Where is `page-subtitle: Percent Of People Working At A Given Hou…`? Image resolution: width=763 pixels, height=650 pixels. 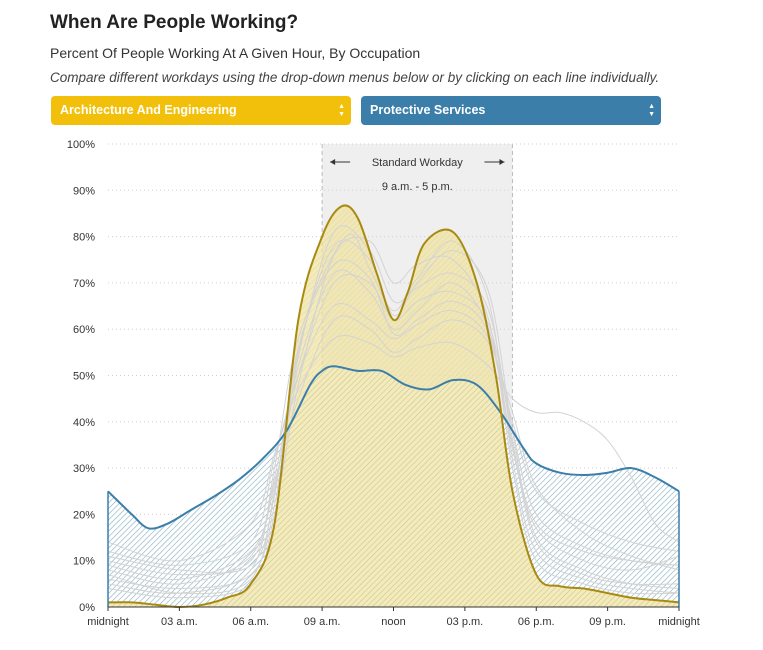 page-subtitle: Percent Of People Working At A Given Hou… is located at coordinates (235, 53).